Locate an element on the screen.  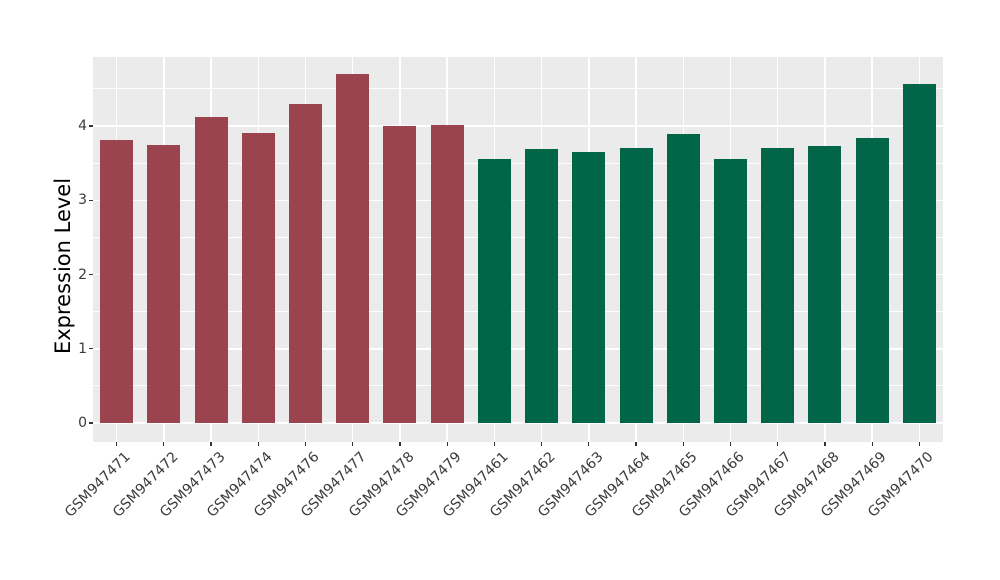
bar-GSM947469 is located at coordinates (872, 280).